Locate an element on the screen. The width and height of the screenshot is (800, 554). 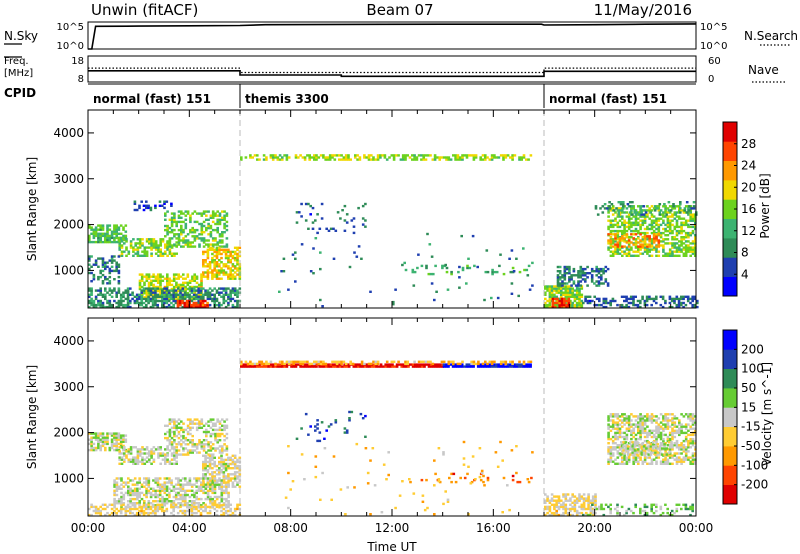
colorbar-tick-label: 20 is located at coordinates (748, 187).